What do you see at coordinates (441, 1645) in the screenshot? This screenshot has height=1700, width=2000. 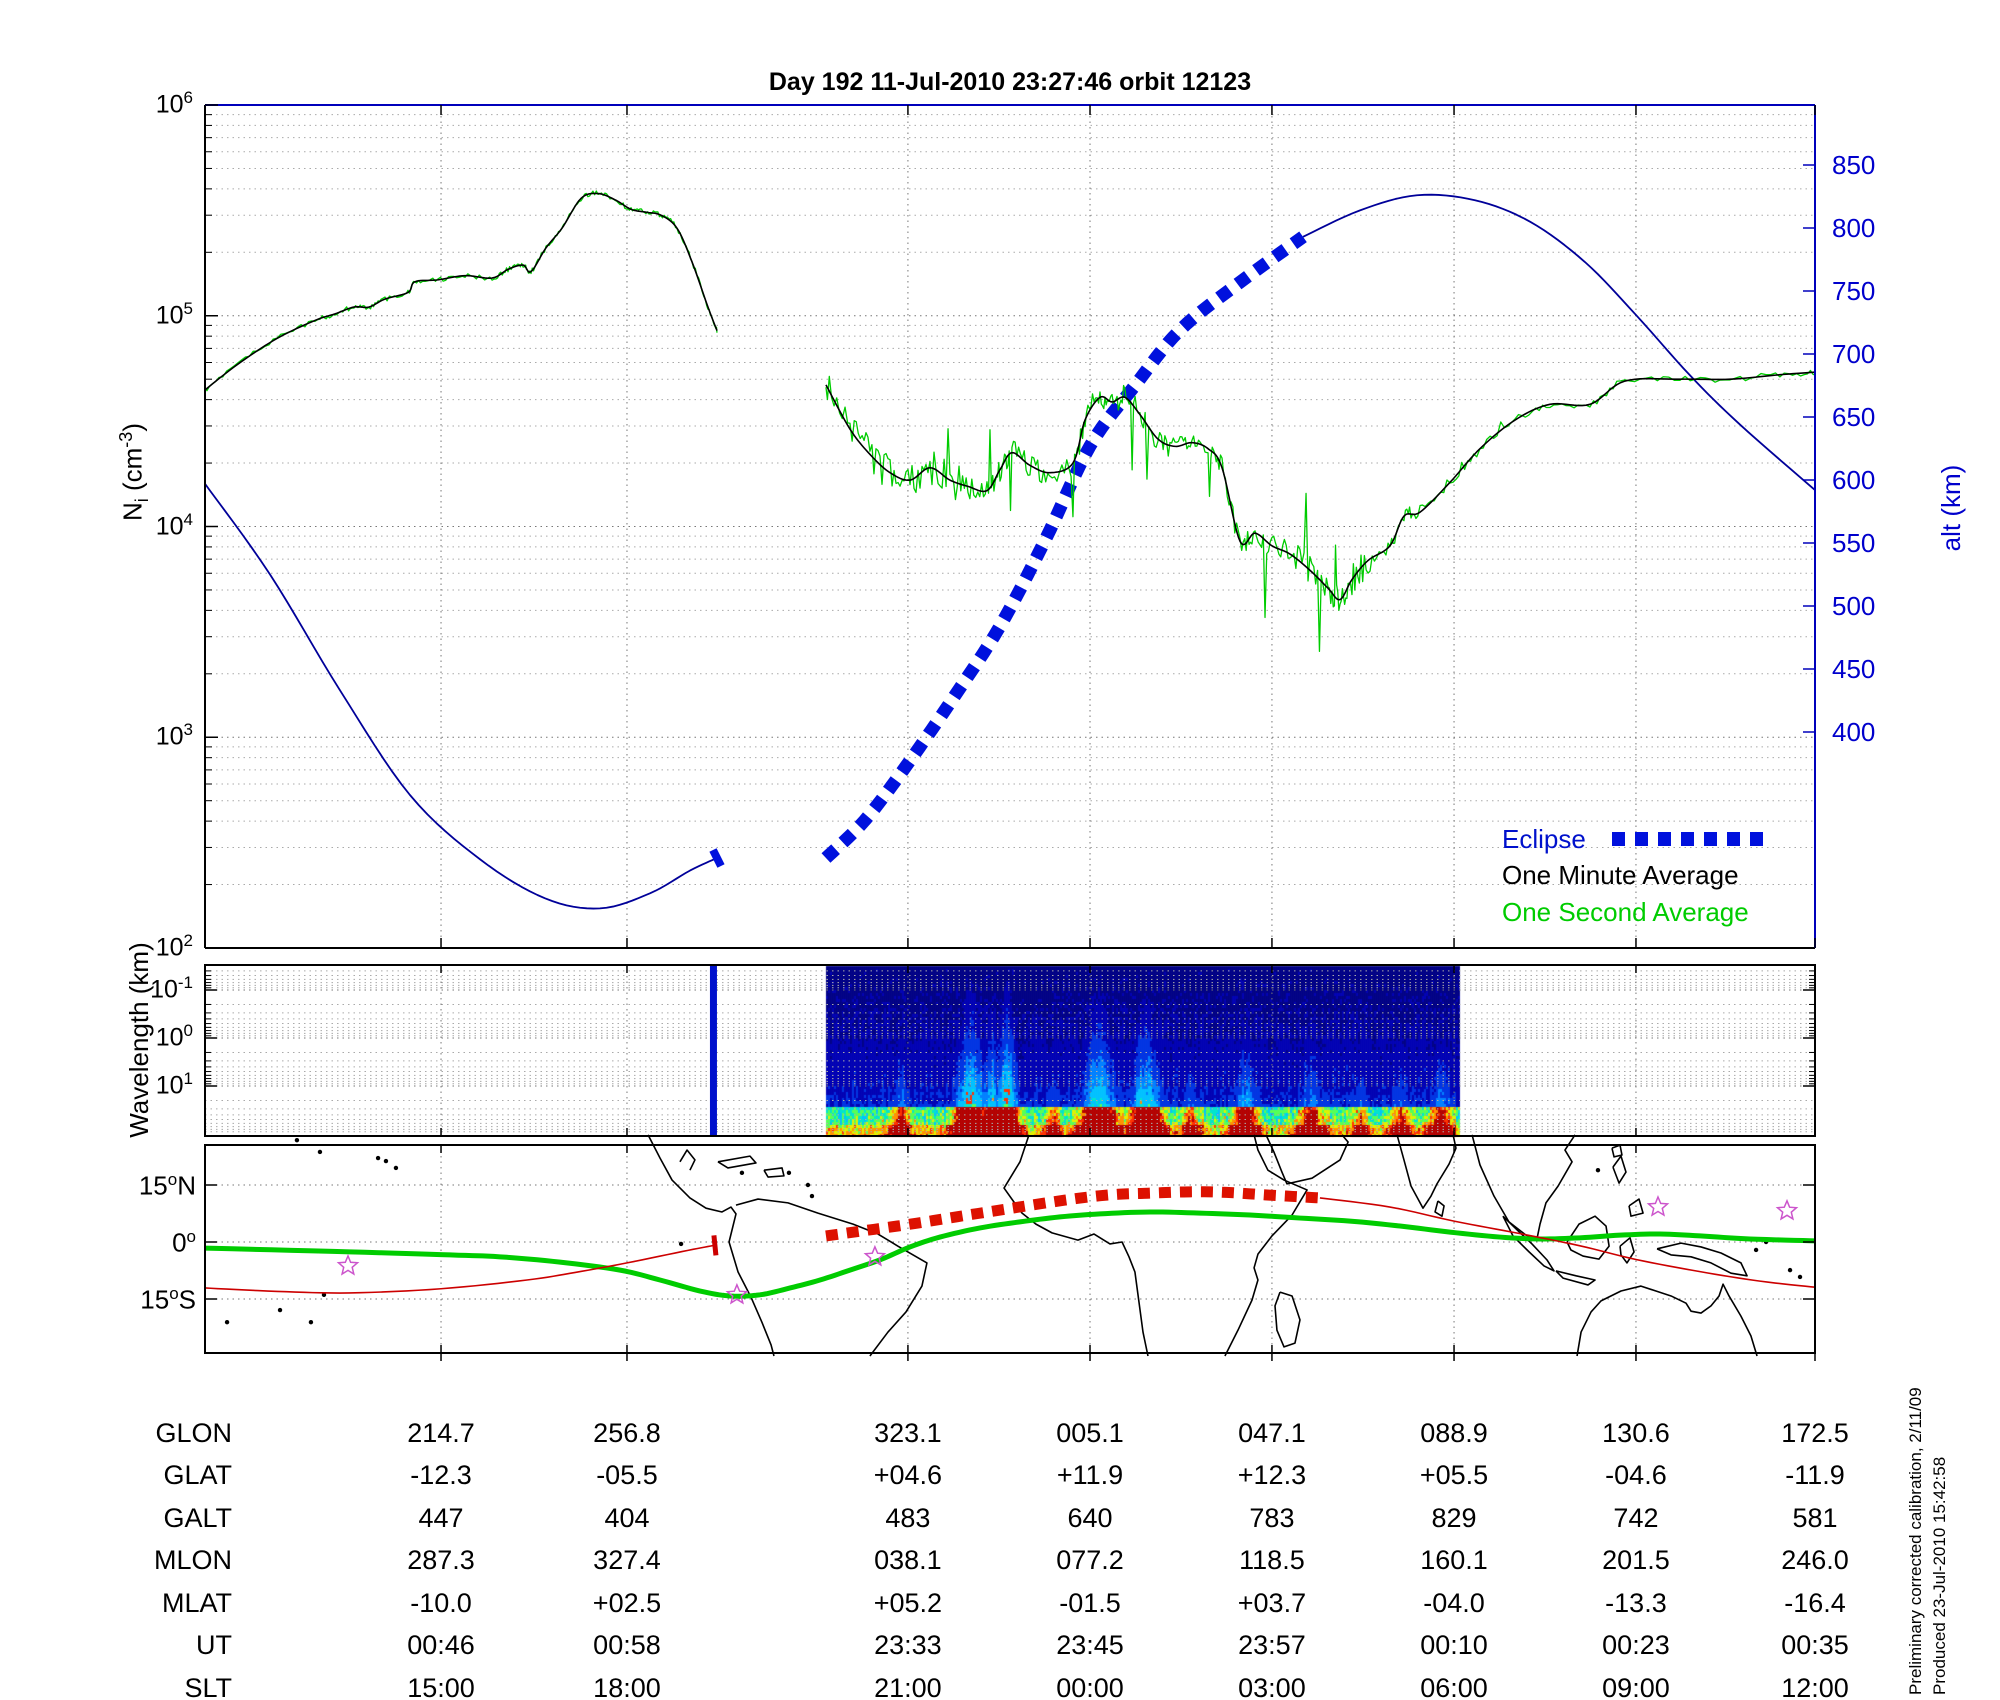 I see `table-cell-ut-0: 00:46` at bounding box center [441, 1645].